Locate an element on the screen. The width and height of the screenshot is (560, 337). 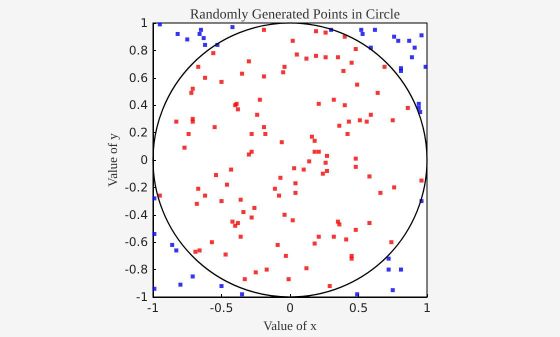
x-tick-label: 1 is located at coordinates (427, 308).